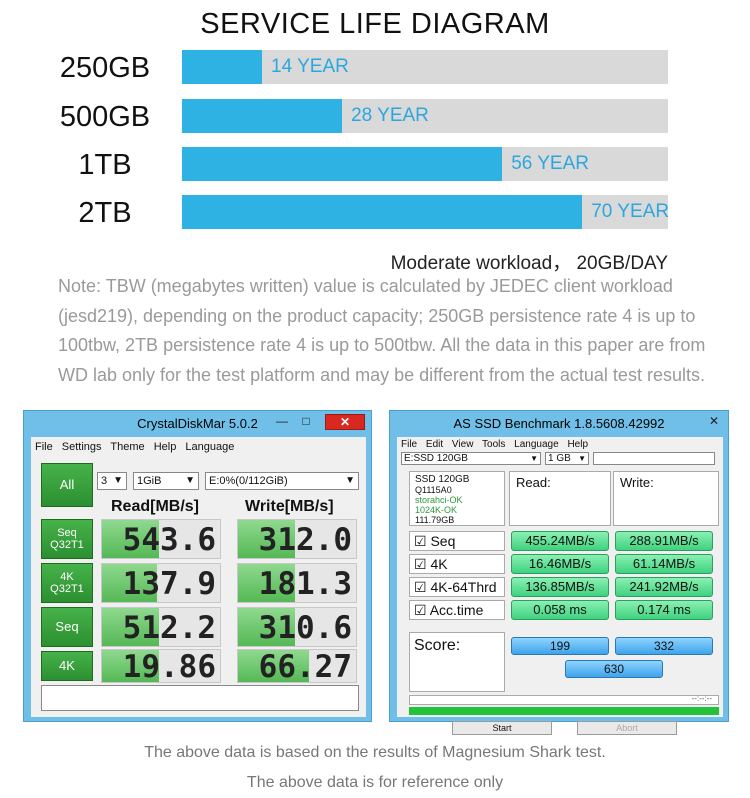 The width and height of the screenshot is (750, 798). I want to click on score-read: 199, so click(560, 646).